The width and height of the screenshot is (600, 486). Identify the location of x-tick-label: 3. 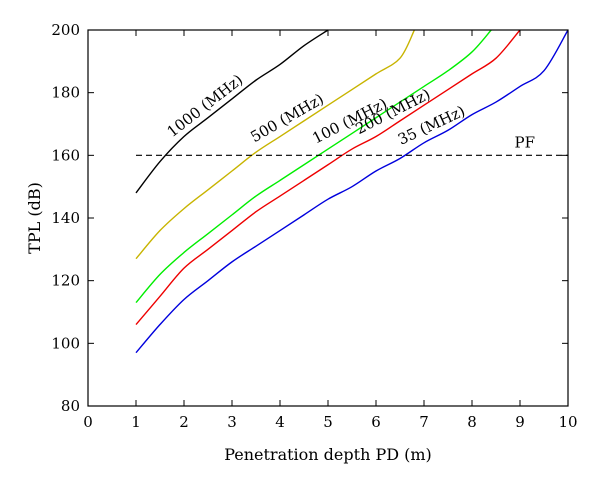
(232, 422).